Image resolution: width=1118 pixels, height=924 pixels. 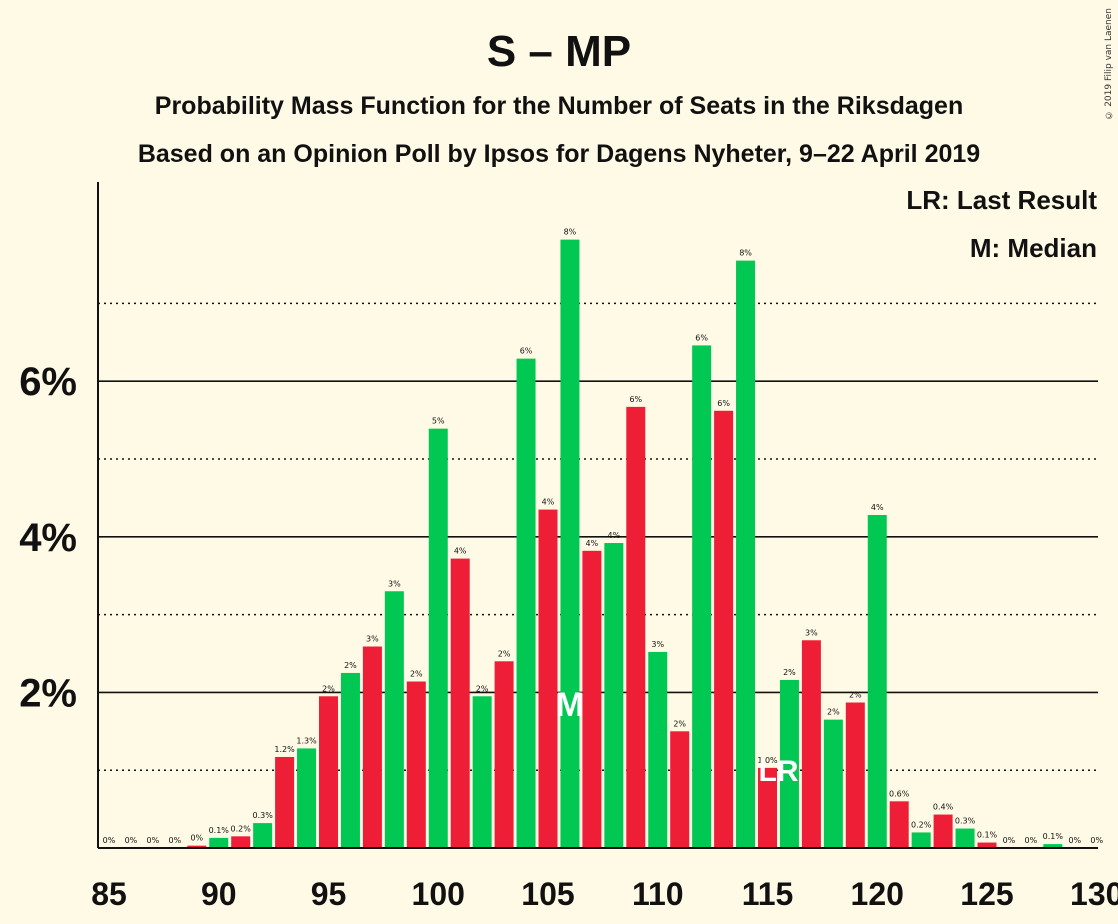 I want to click on bar-label-105: 6%, so click(x=526, y=351).